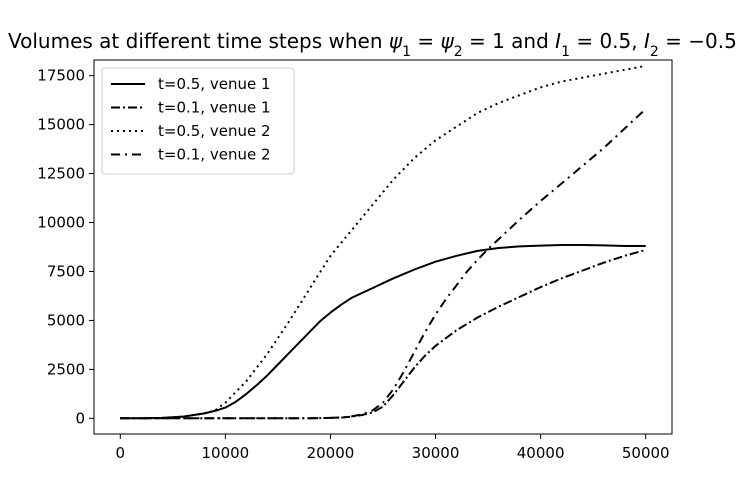 This screenshot has width=747, height=498. I want to click on y-tick-label: 5000, so click(66, 320).